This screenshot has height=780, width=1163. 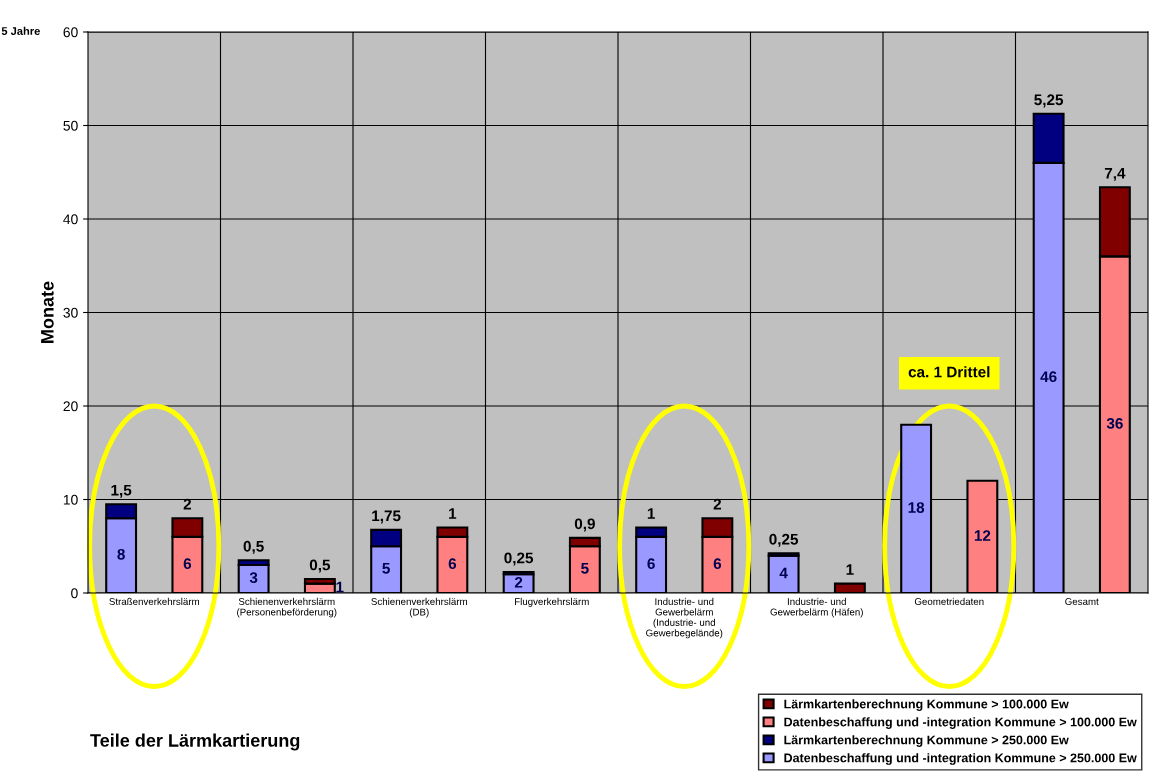 I want to click on legend-label: Datenbeschaffung und -integration Kommune > 100.000 Ew, so click(x=960, y=723).